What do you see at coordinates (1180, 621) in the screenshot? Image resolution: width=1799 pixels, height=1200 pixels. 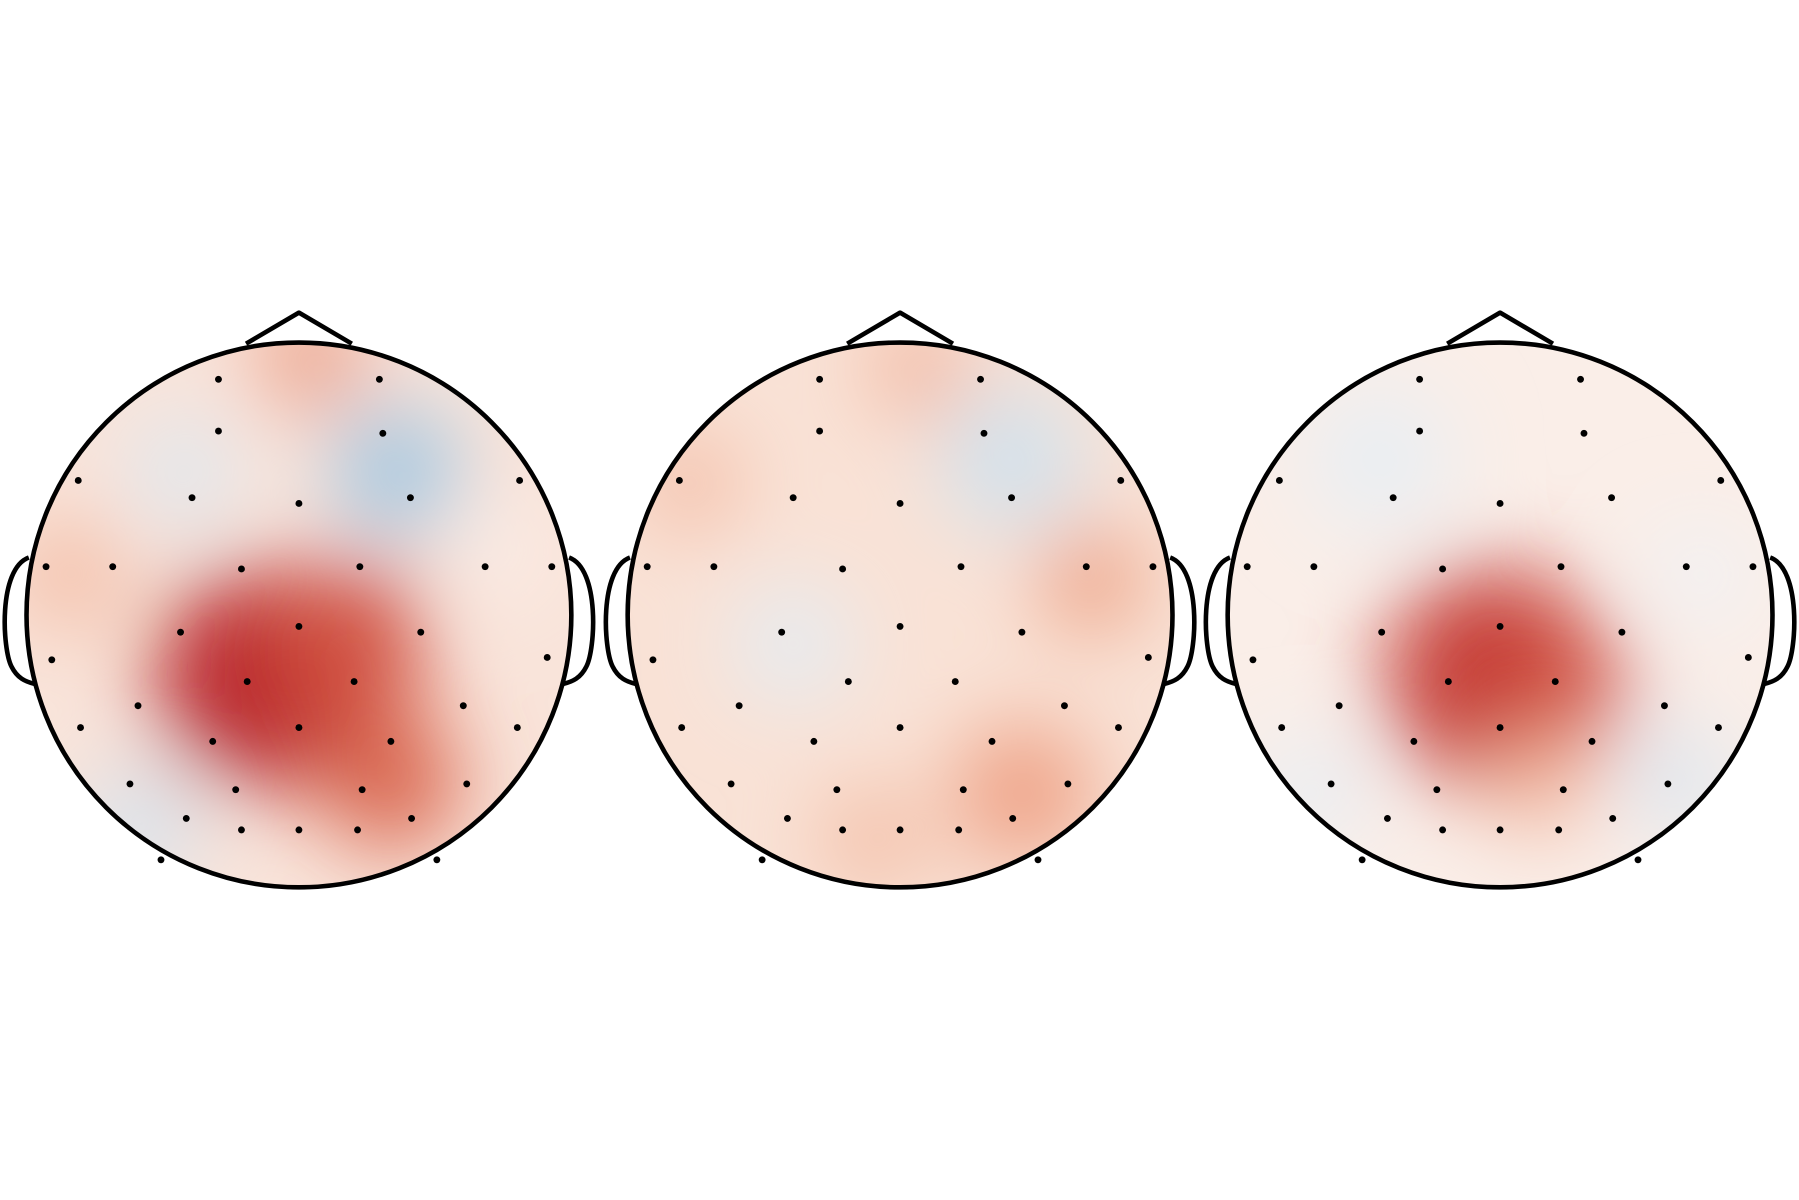 I see `right-ear` at bounding box center [1180, 621].